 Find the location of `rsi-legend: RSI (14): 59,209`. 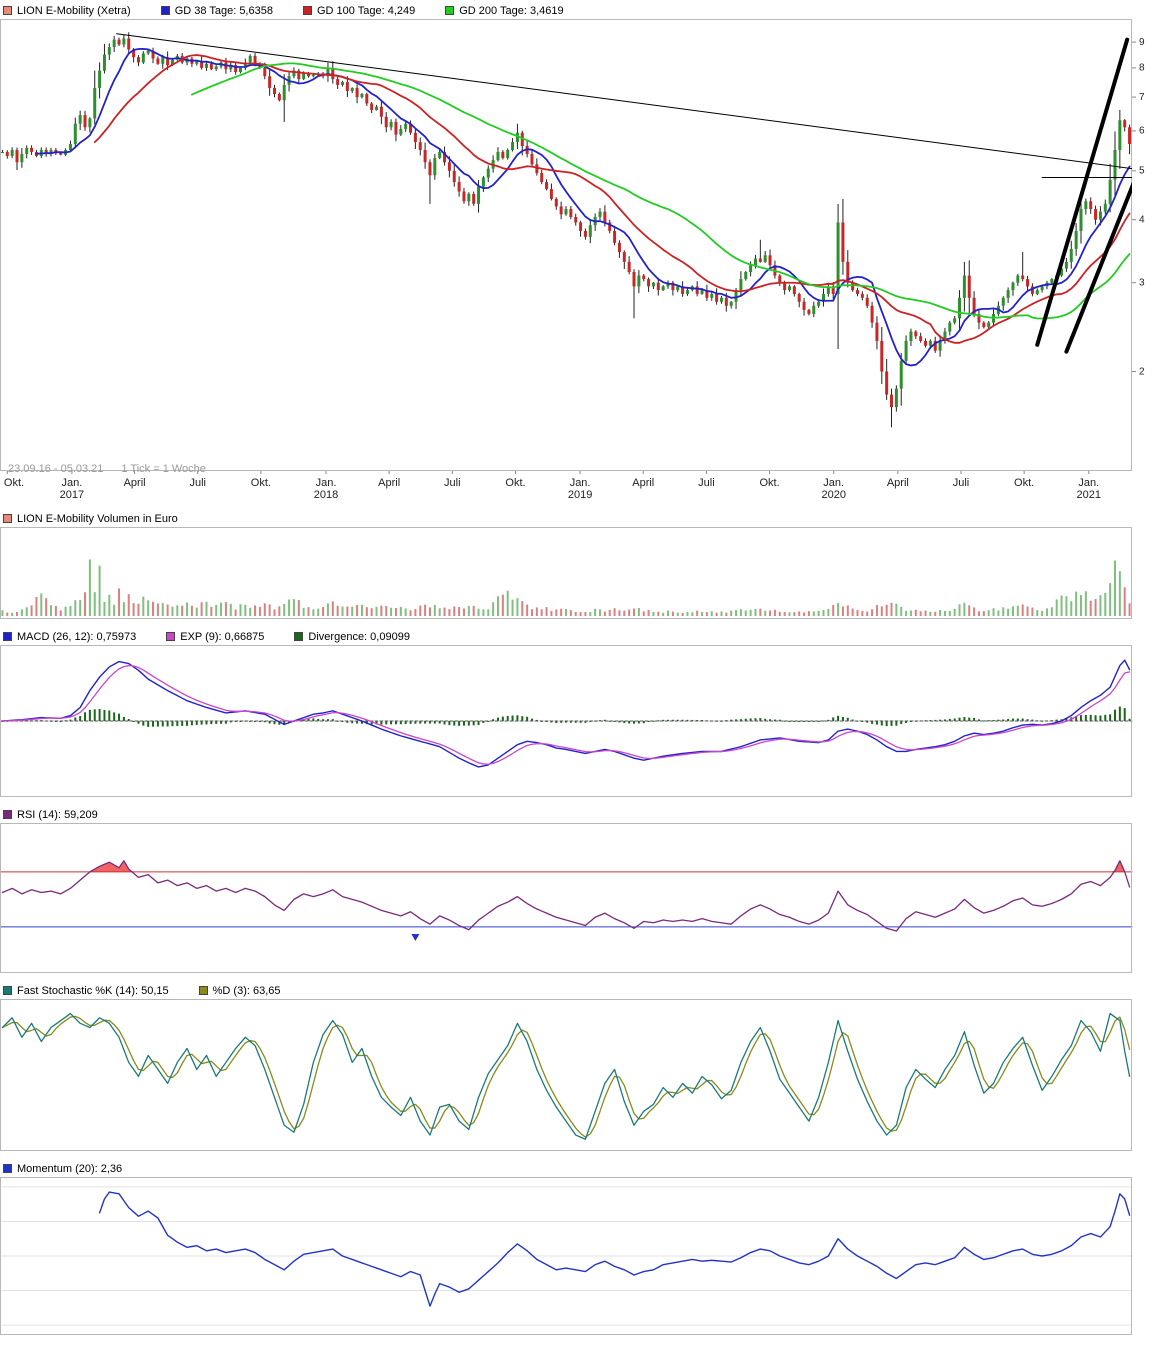

rsi-legend: RSI (14): 59,209 is located at coordinates (587, 814).